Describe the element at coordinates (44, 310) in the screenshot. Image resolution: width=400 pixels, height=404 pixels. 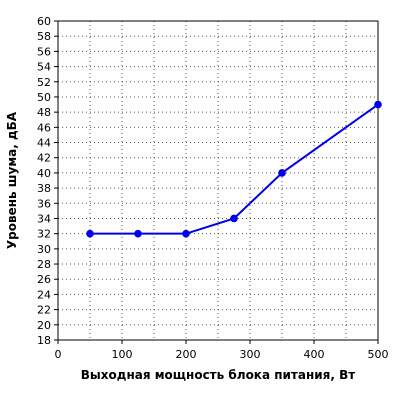
I see `y-tick-label: 22` at that location.